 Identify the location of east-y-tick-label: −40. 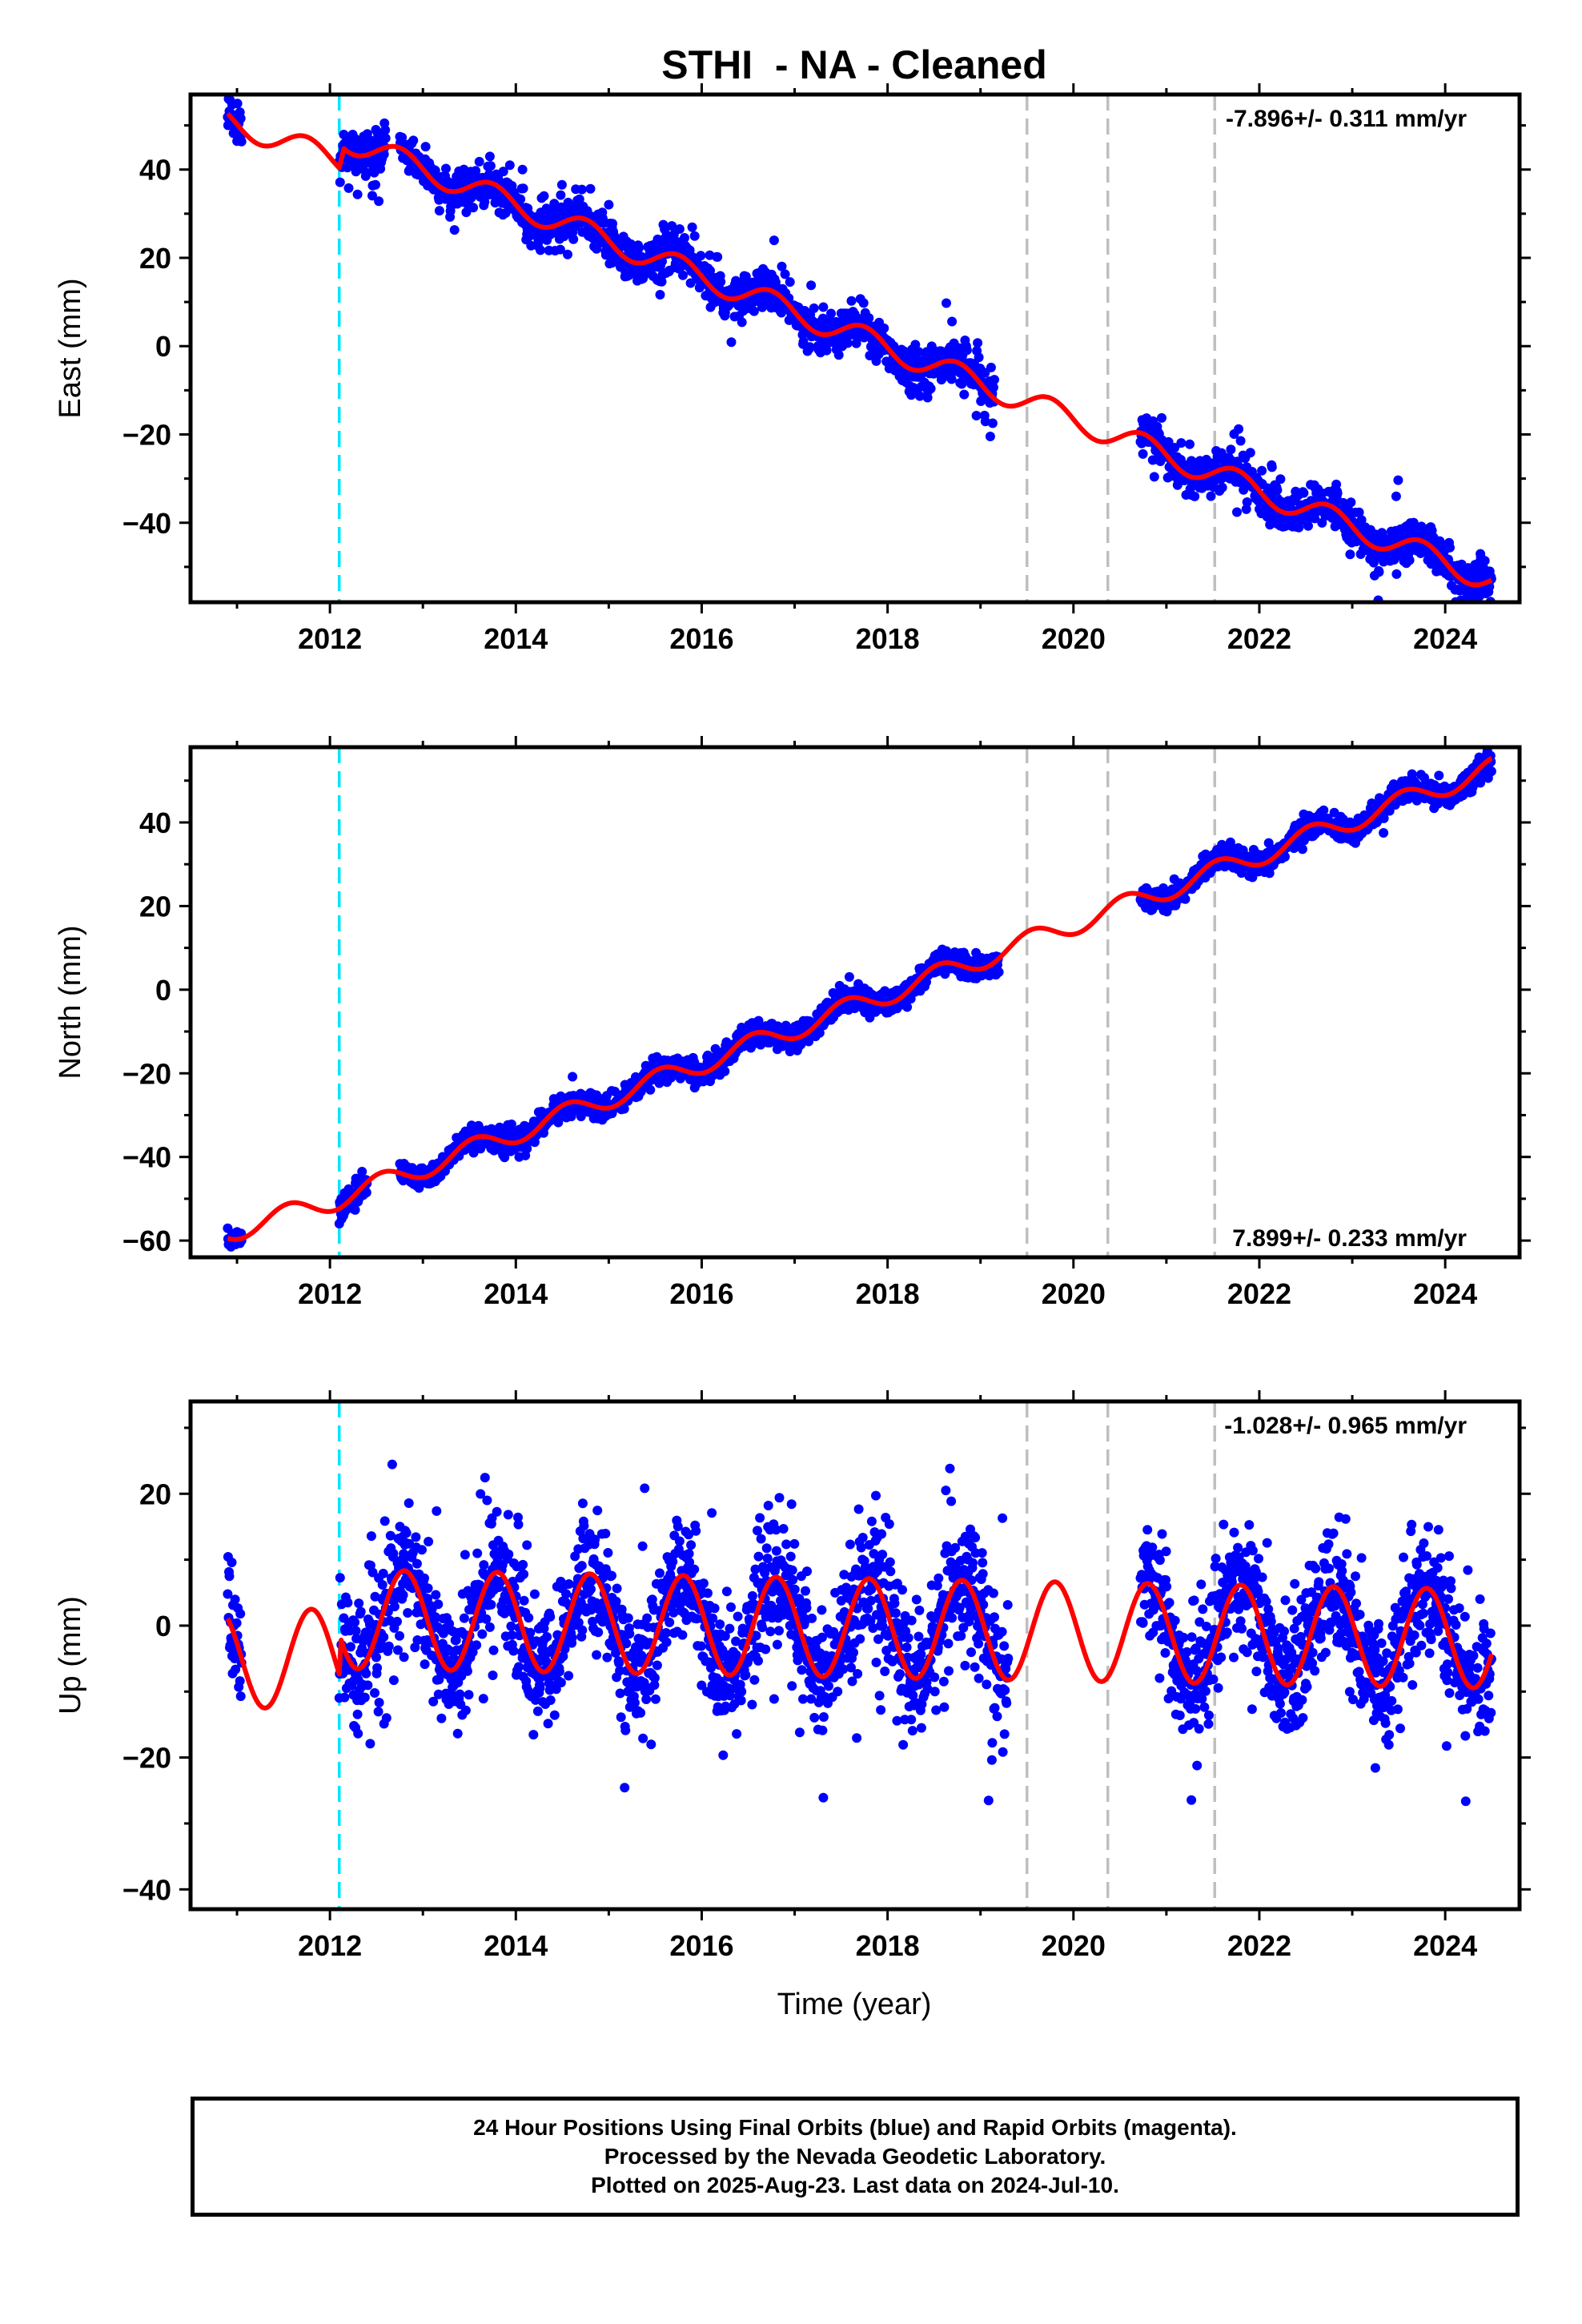
(146, 523).